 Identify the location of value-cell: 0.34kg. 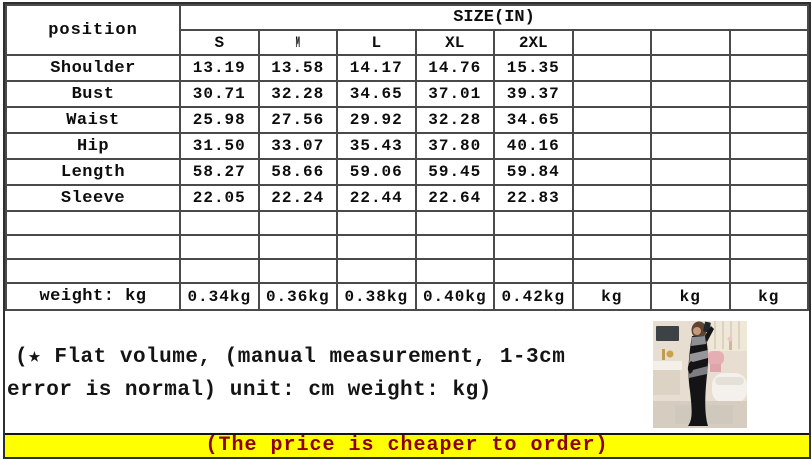
(219, 296).